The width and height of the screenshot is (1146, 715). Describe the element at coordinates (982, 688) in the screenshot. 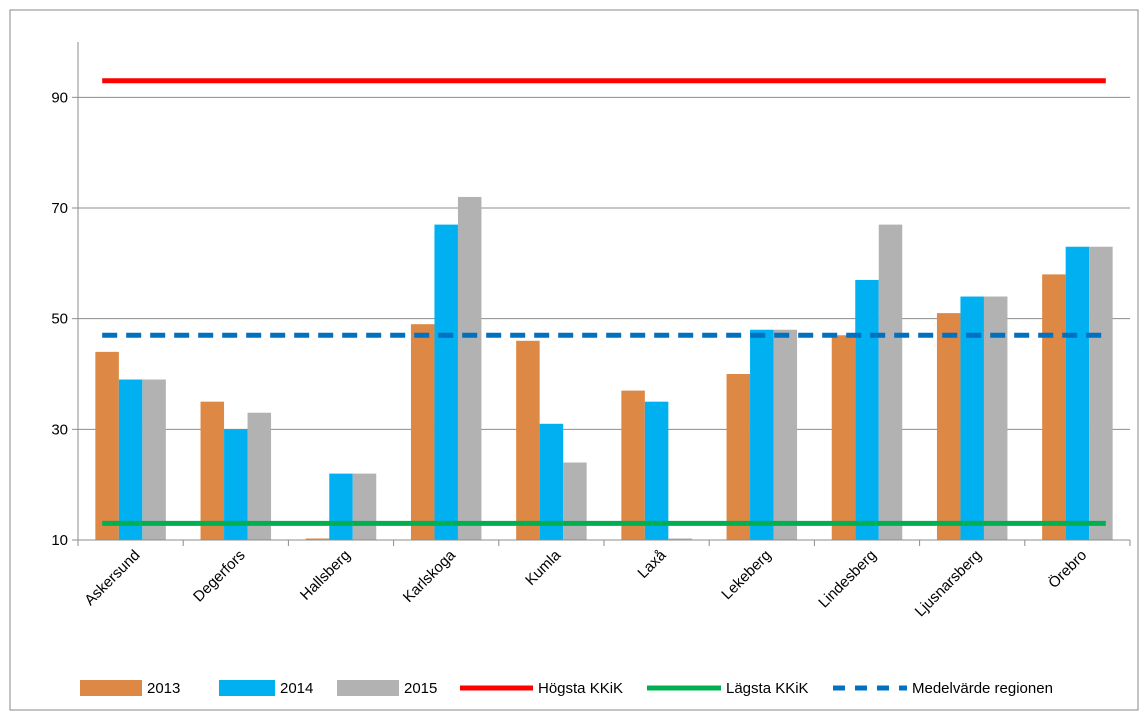

I see `legend-label: Medelvärde regionen` at that location.